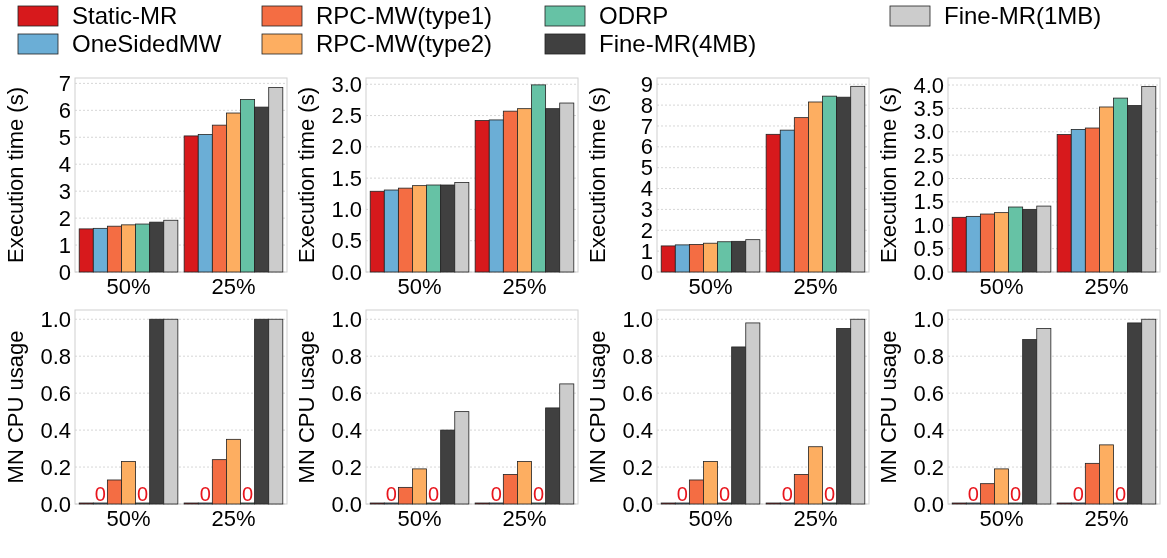  Describe the element at coordinates (404, 15) in the screenshot. I see `legend-label: RPC-MW(type1)` at that location.